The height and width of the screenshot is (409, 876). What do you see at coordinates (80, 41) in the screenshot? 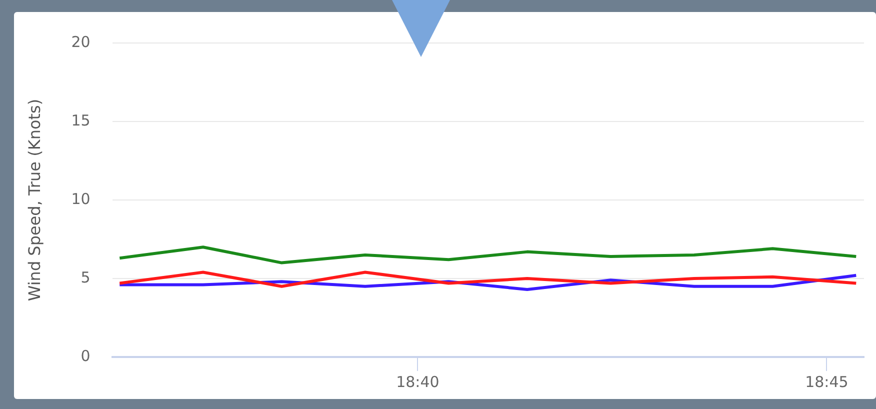
I see `y-tick-label: 20` at bounding box center [80, 41].